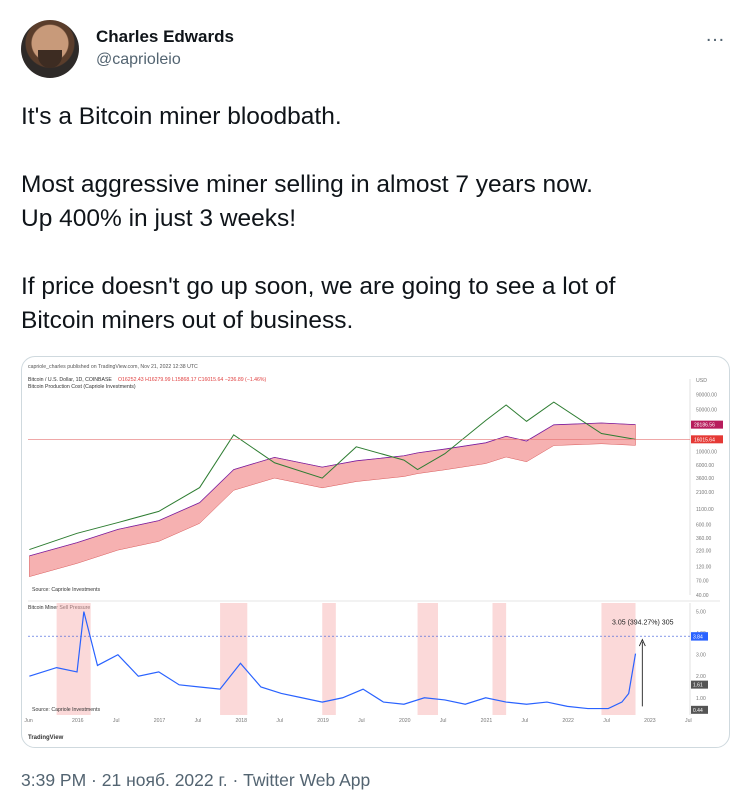 Image resolution: width=750 pixels, height=809 pixels. Describe the element at coordinates (704, 552) in the screenshot. I see `price-tick-label: 220.00` at that location.